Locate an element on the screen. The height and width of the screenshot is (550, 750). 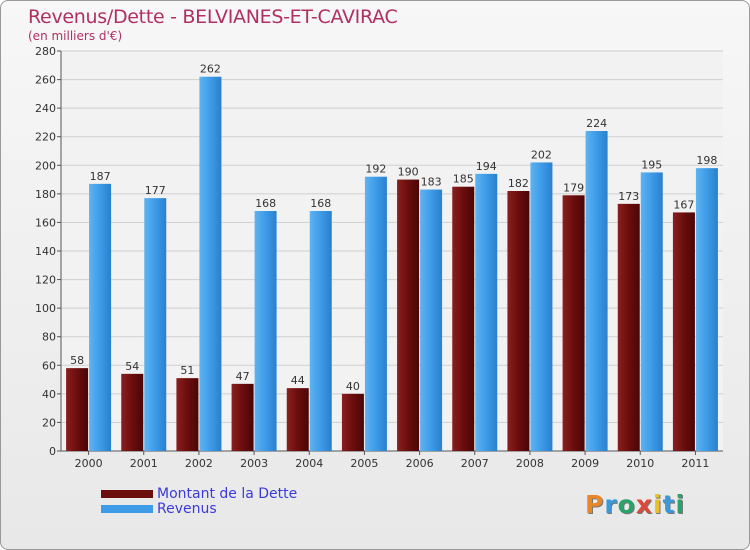
y-tick-label: 140 is located at coordinates (45, 251).